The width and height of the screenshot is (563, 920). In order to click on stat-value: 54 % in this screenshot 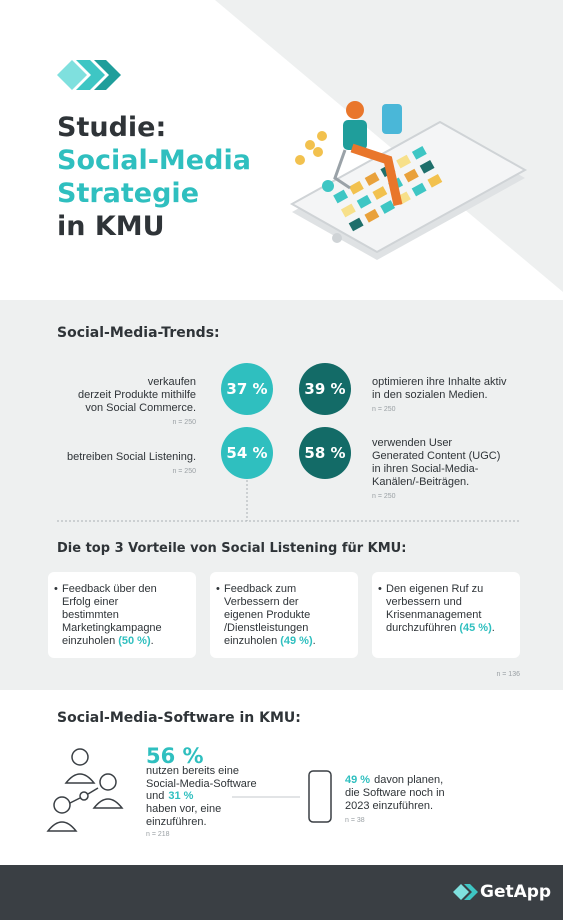, I will do `click(247, 453)`.